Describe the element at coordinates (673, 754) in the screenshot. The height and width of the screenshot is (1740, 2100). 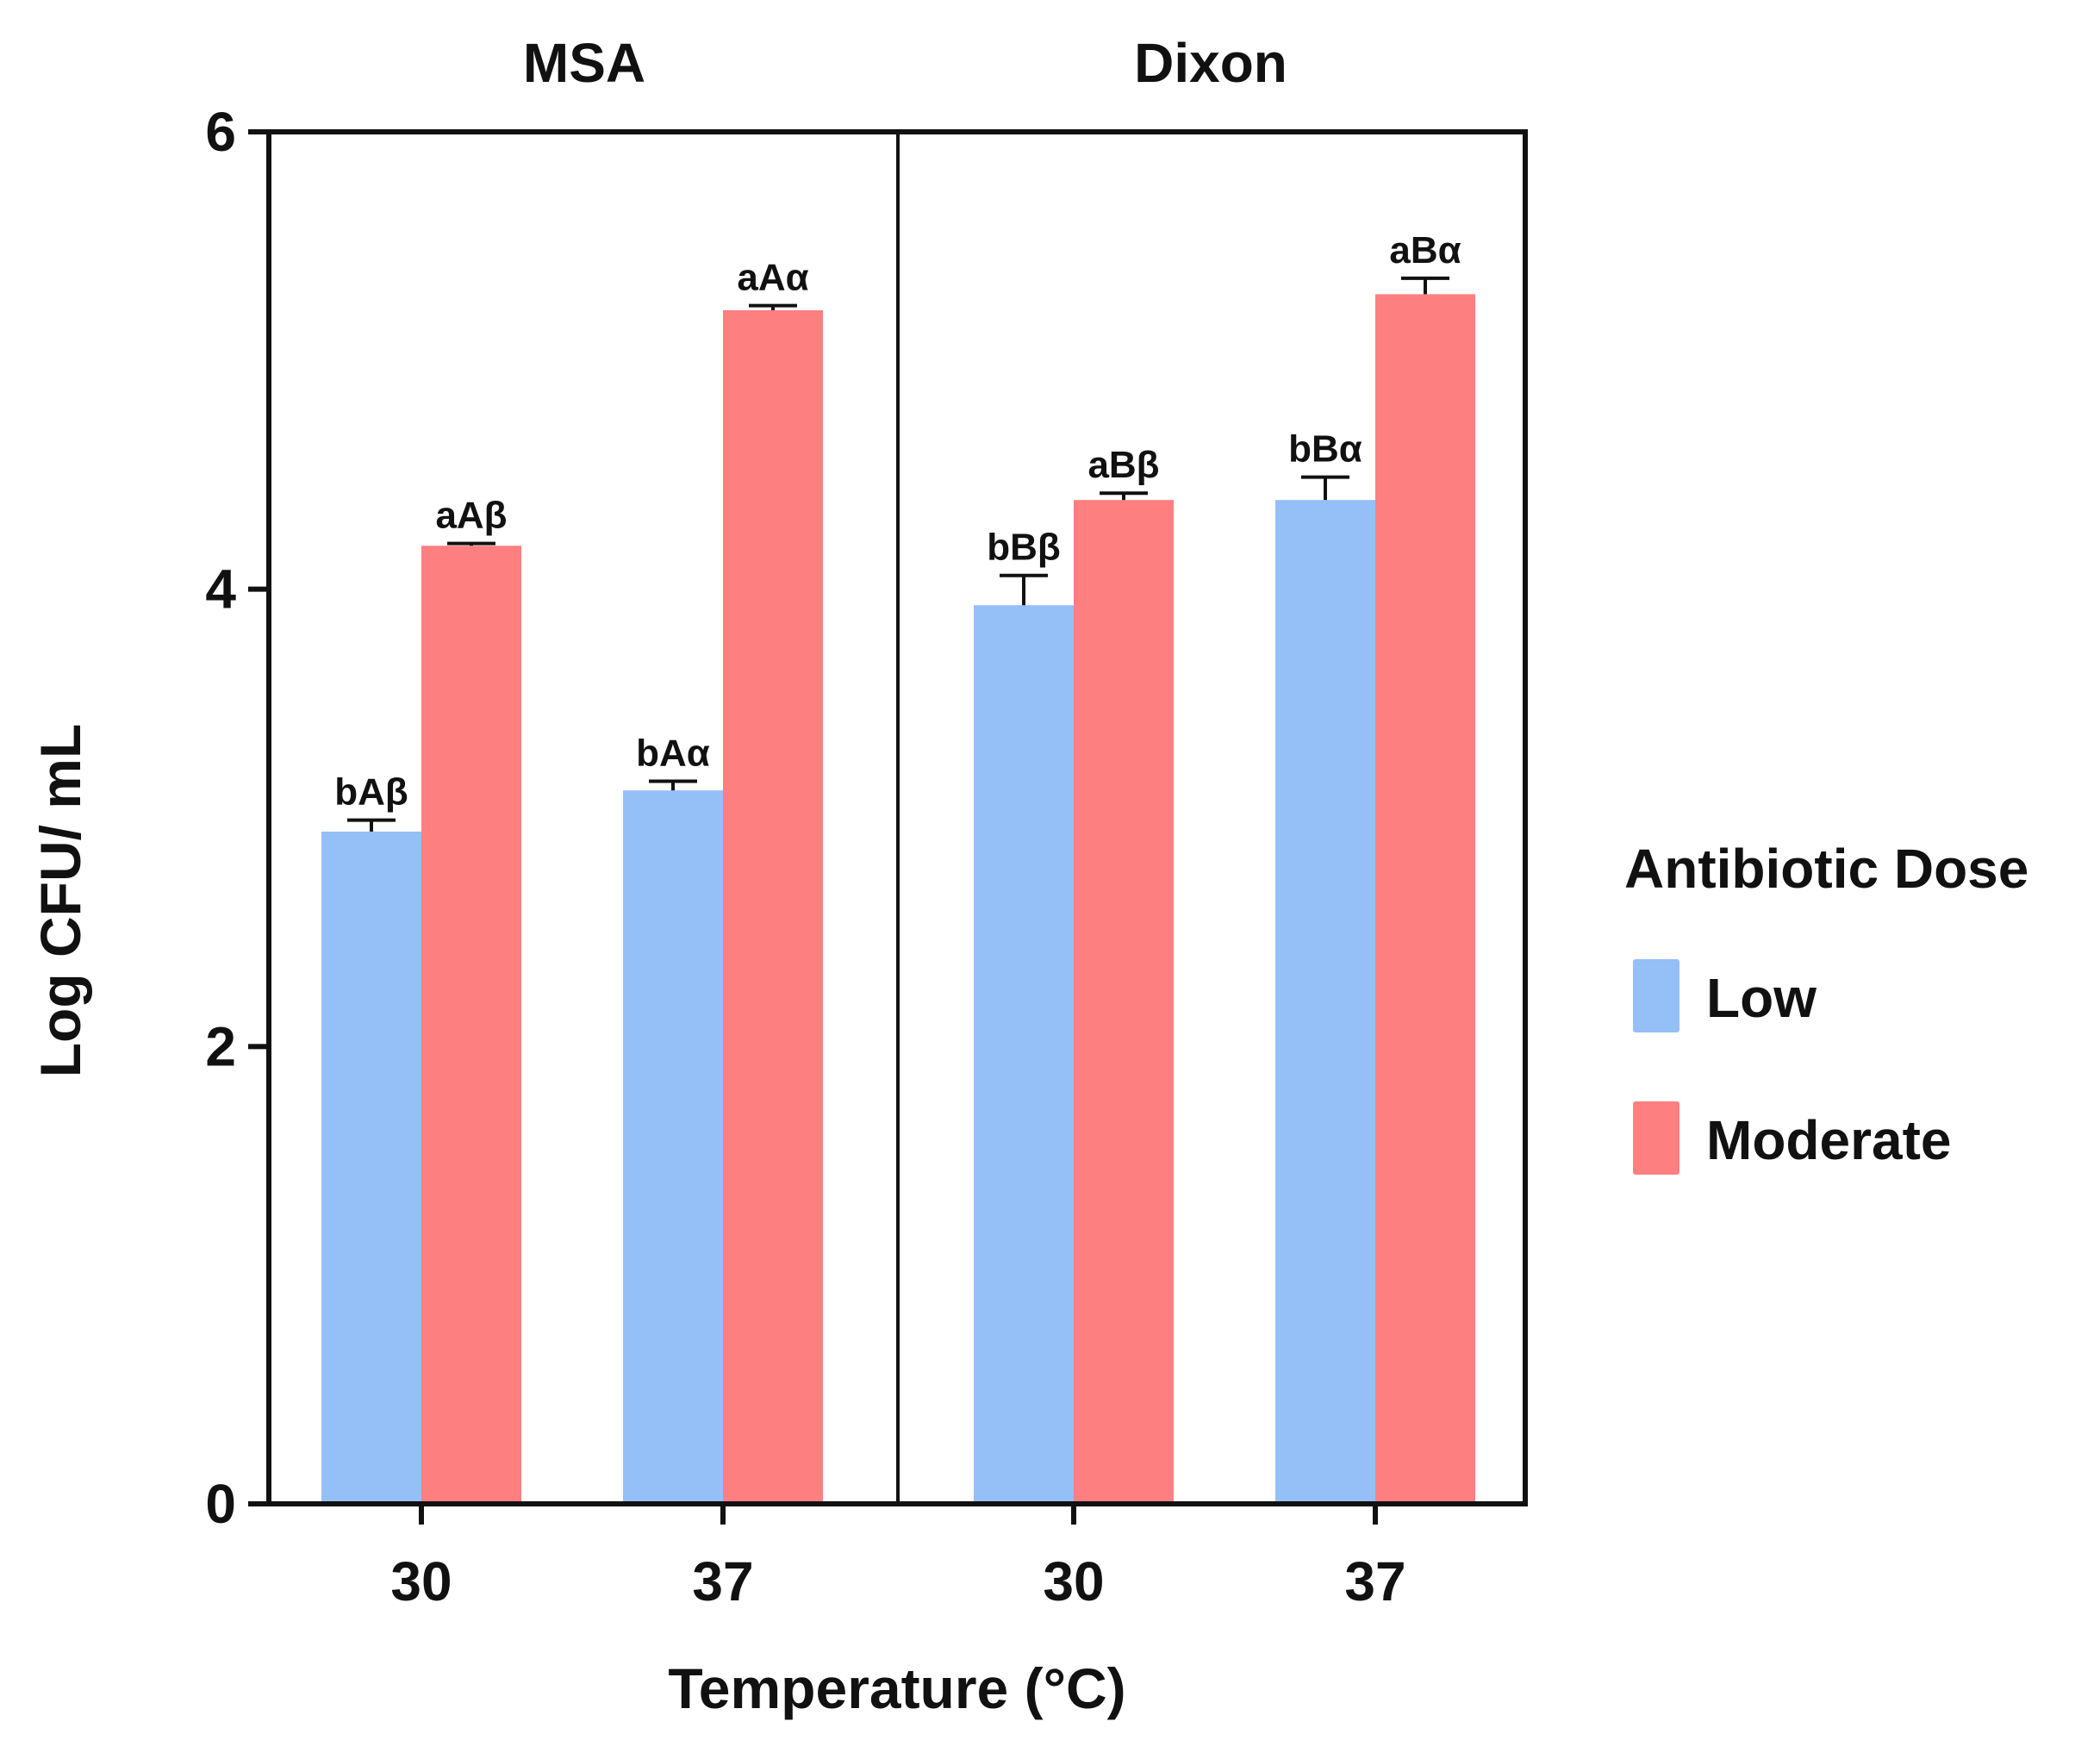
I see `significance-label: bAα` at that location.